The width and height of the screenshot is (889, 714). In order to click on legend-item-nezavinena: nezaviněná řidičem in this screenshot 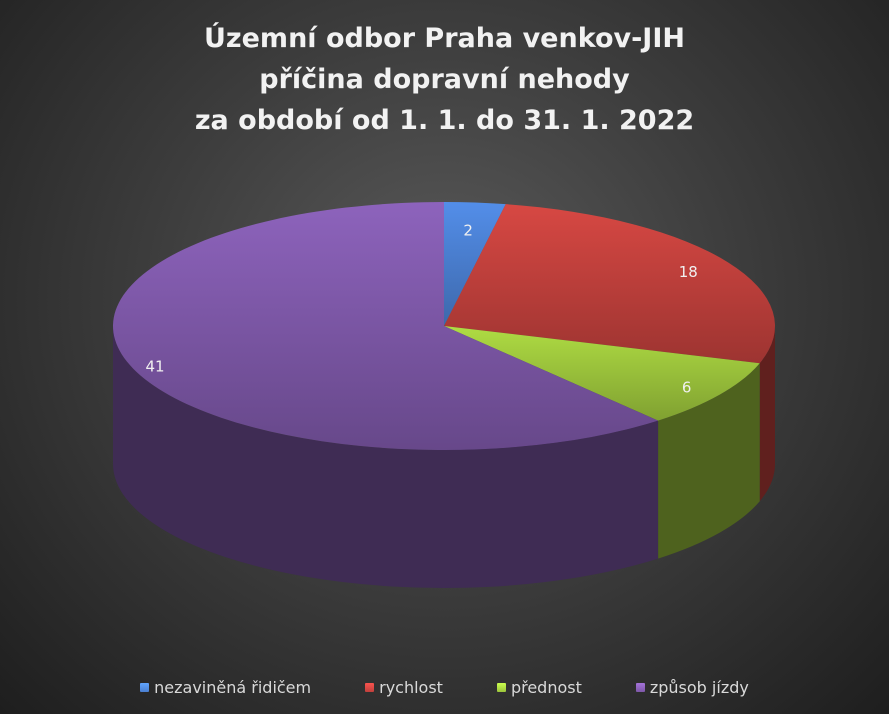, I will do `click(225, 687)`.